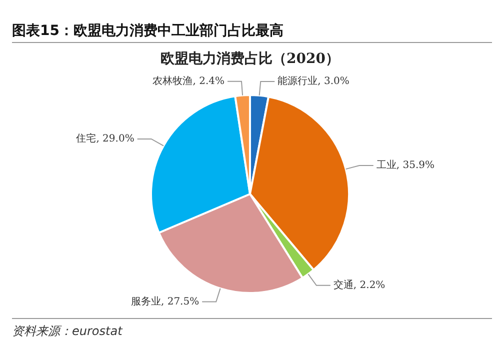  What do you see at coordinates (250, 59) in the screenshot?
I see `chart-title: 欧盟电力消费占比（2020）` at bounding box center [250, 59].